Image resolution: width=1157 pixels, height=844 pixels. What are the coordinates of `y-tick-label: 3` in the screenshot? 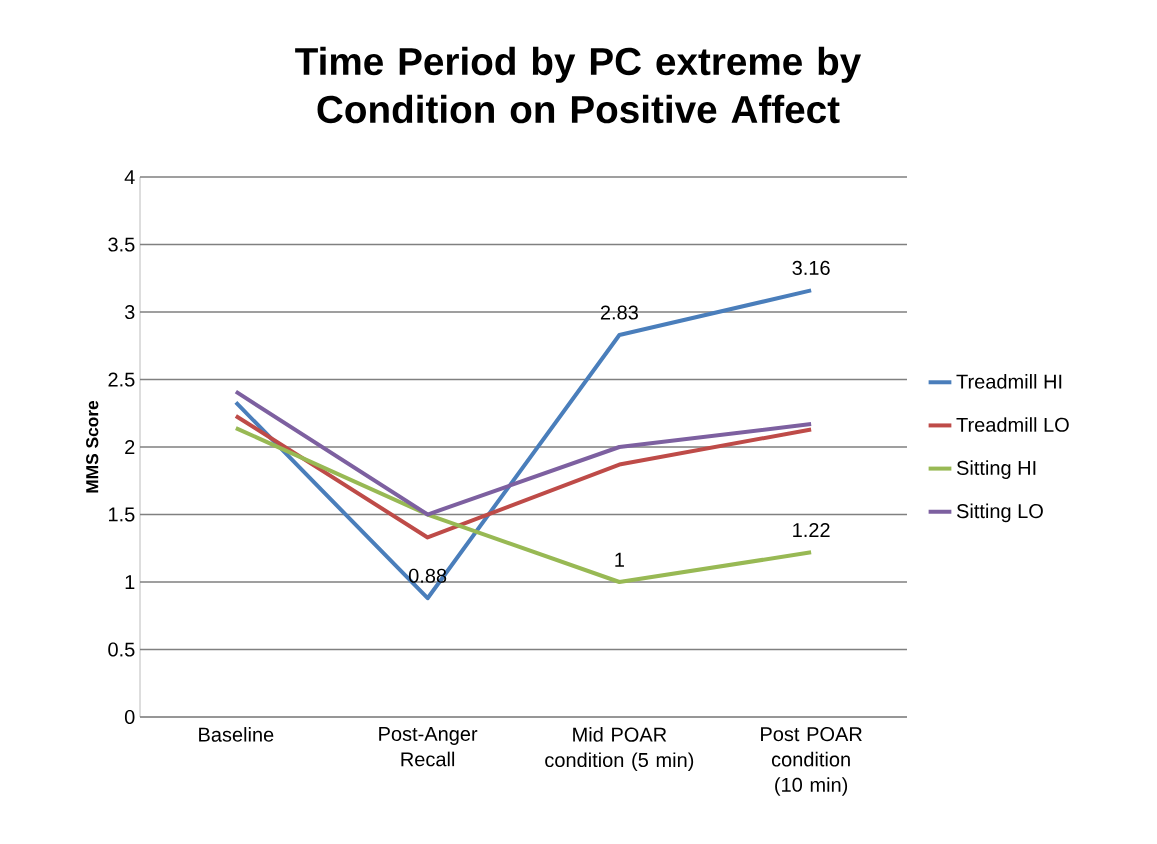 It's located at (129, 312).